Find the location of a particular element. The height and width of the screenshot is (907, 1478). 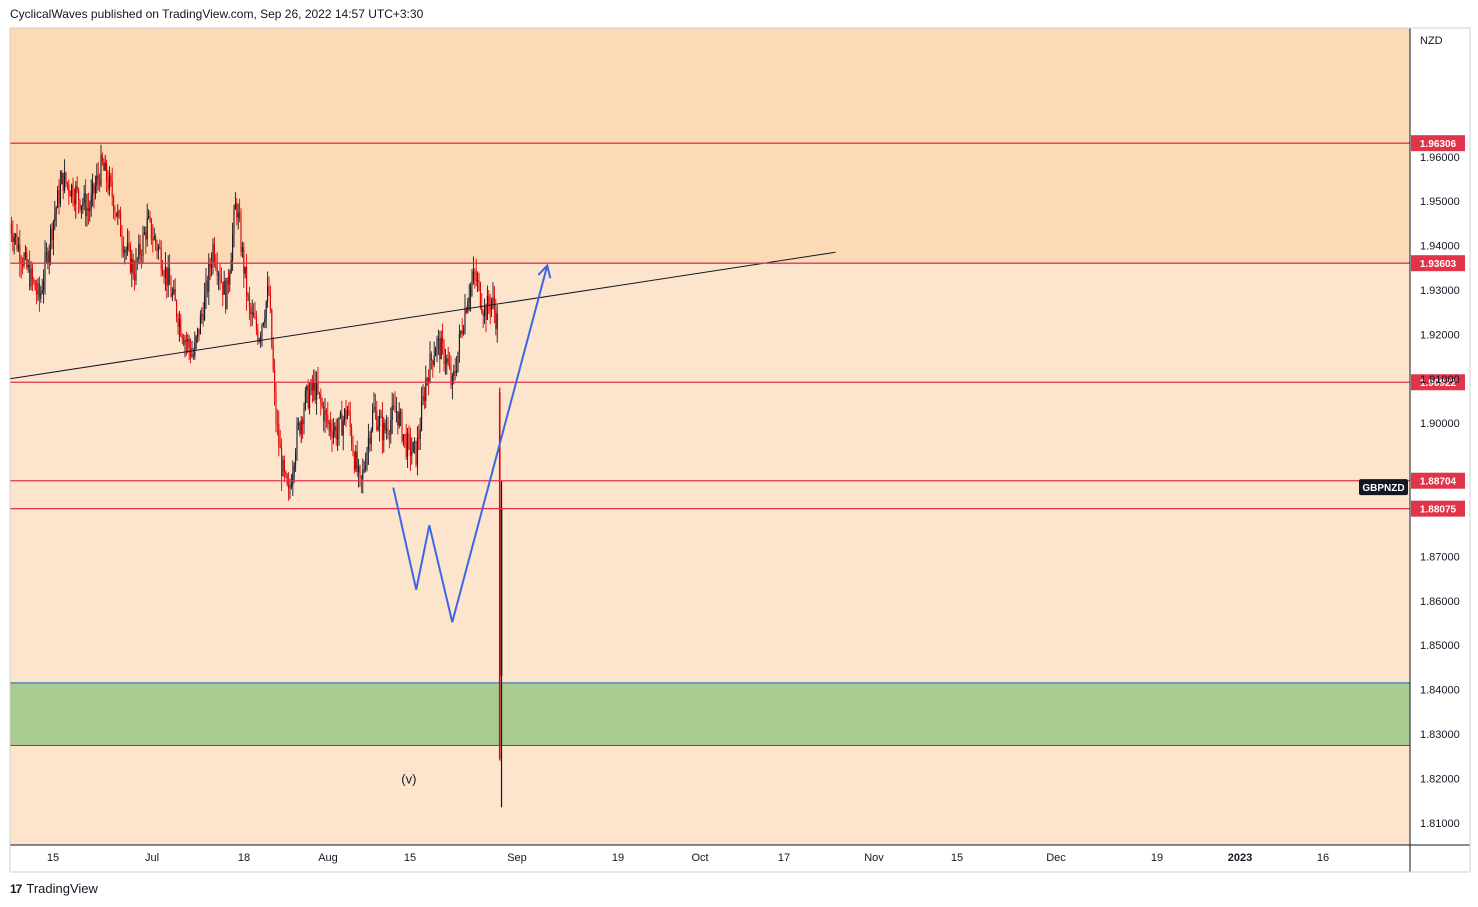

footer: 17 TradingView is located at coordinates (54, 888).